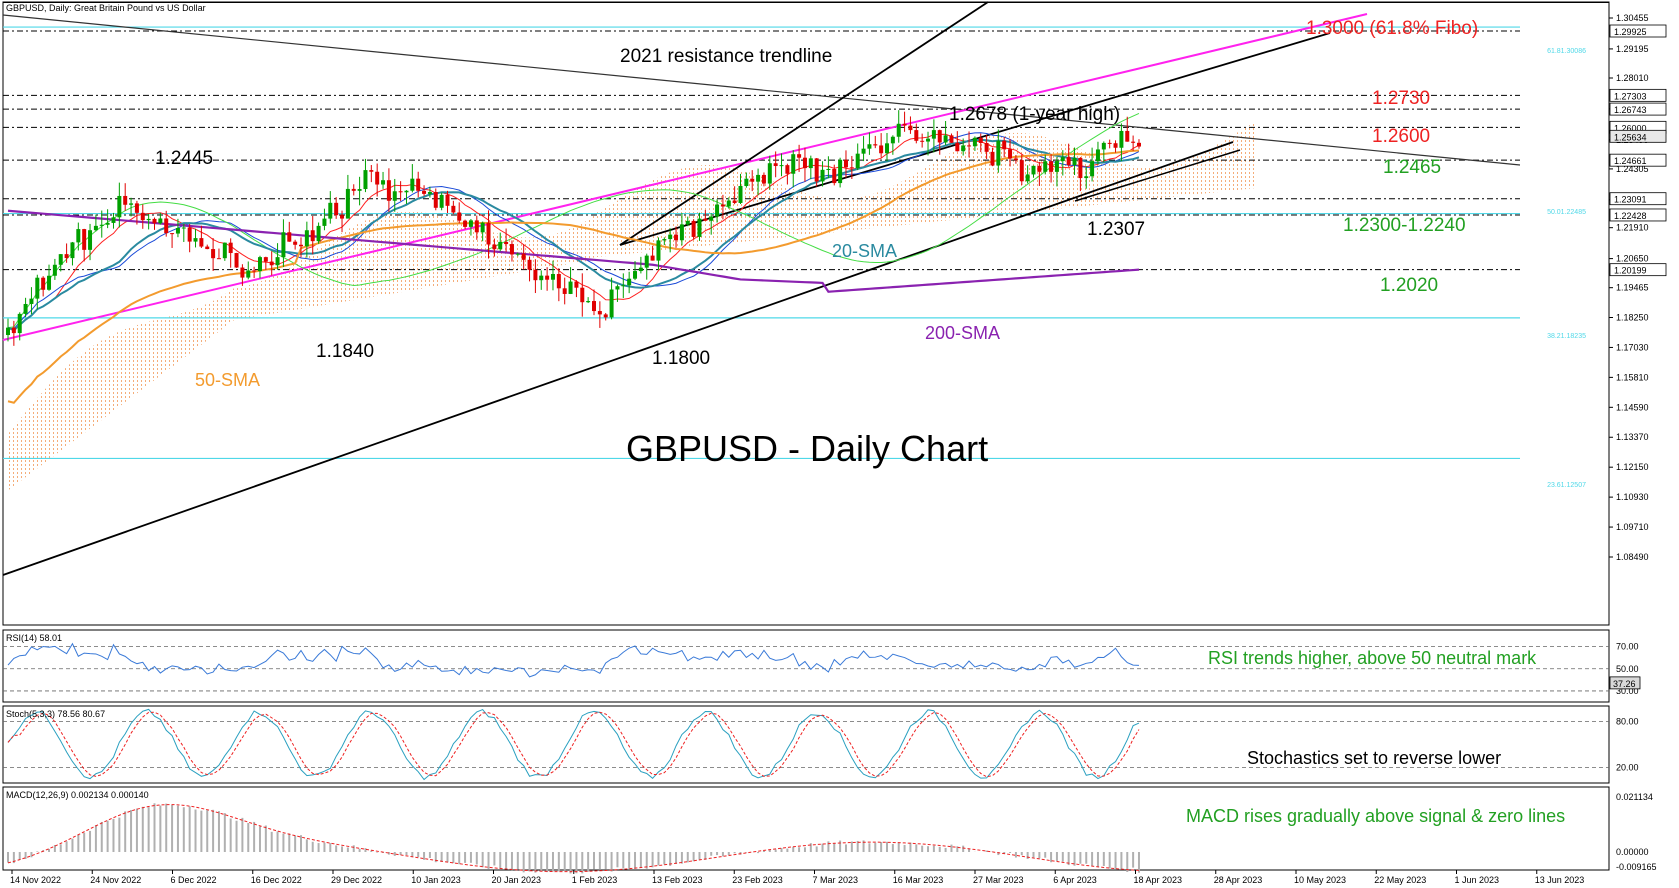  I want to click on fibo-61-8-label: 61.81.30086, so click(1566, 51).